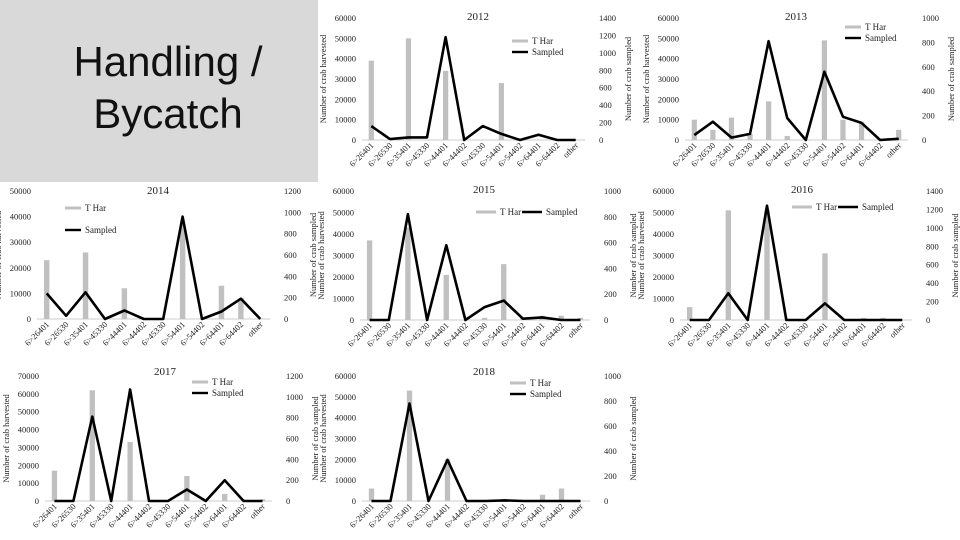 Image resolution: width=960 pixels, height=540 pixels. Describe the element at coordinates (294, 376) in the screenshot. I see `y2-tick-label: 1200` at that location.